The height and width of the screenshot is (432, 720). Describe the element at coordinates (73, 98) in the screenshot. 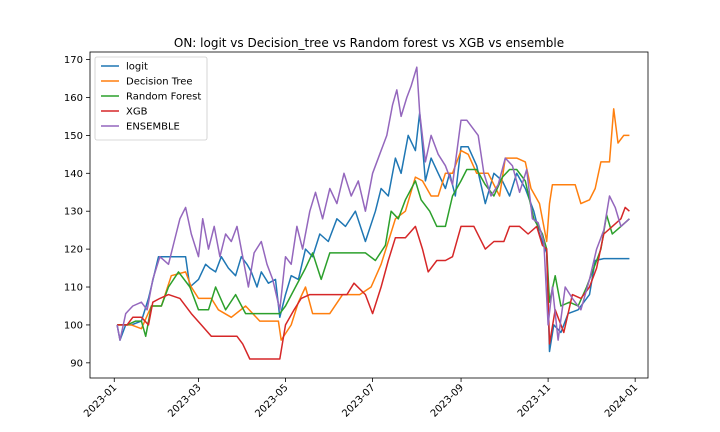

I see `y-tick-label: 160` at that location.